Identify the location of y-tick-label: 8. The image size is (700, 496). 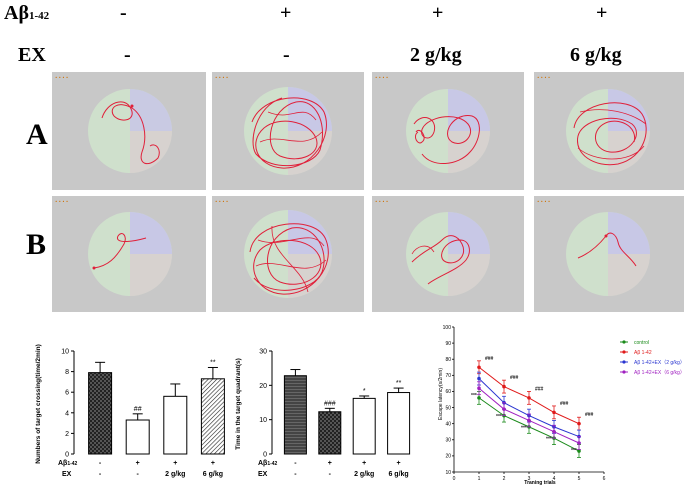
(67, 372).